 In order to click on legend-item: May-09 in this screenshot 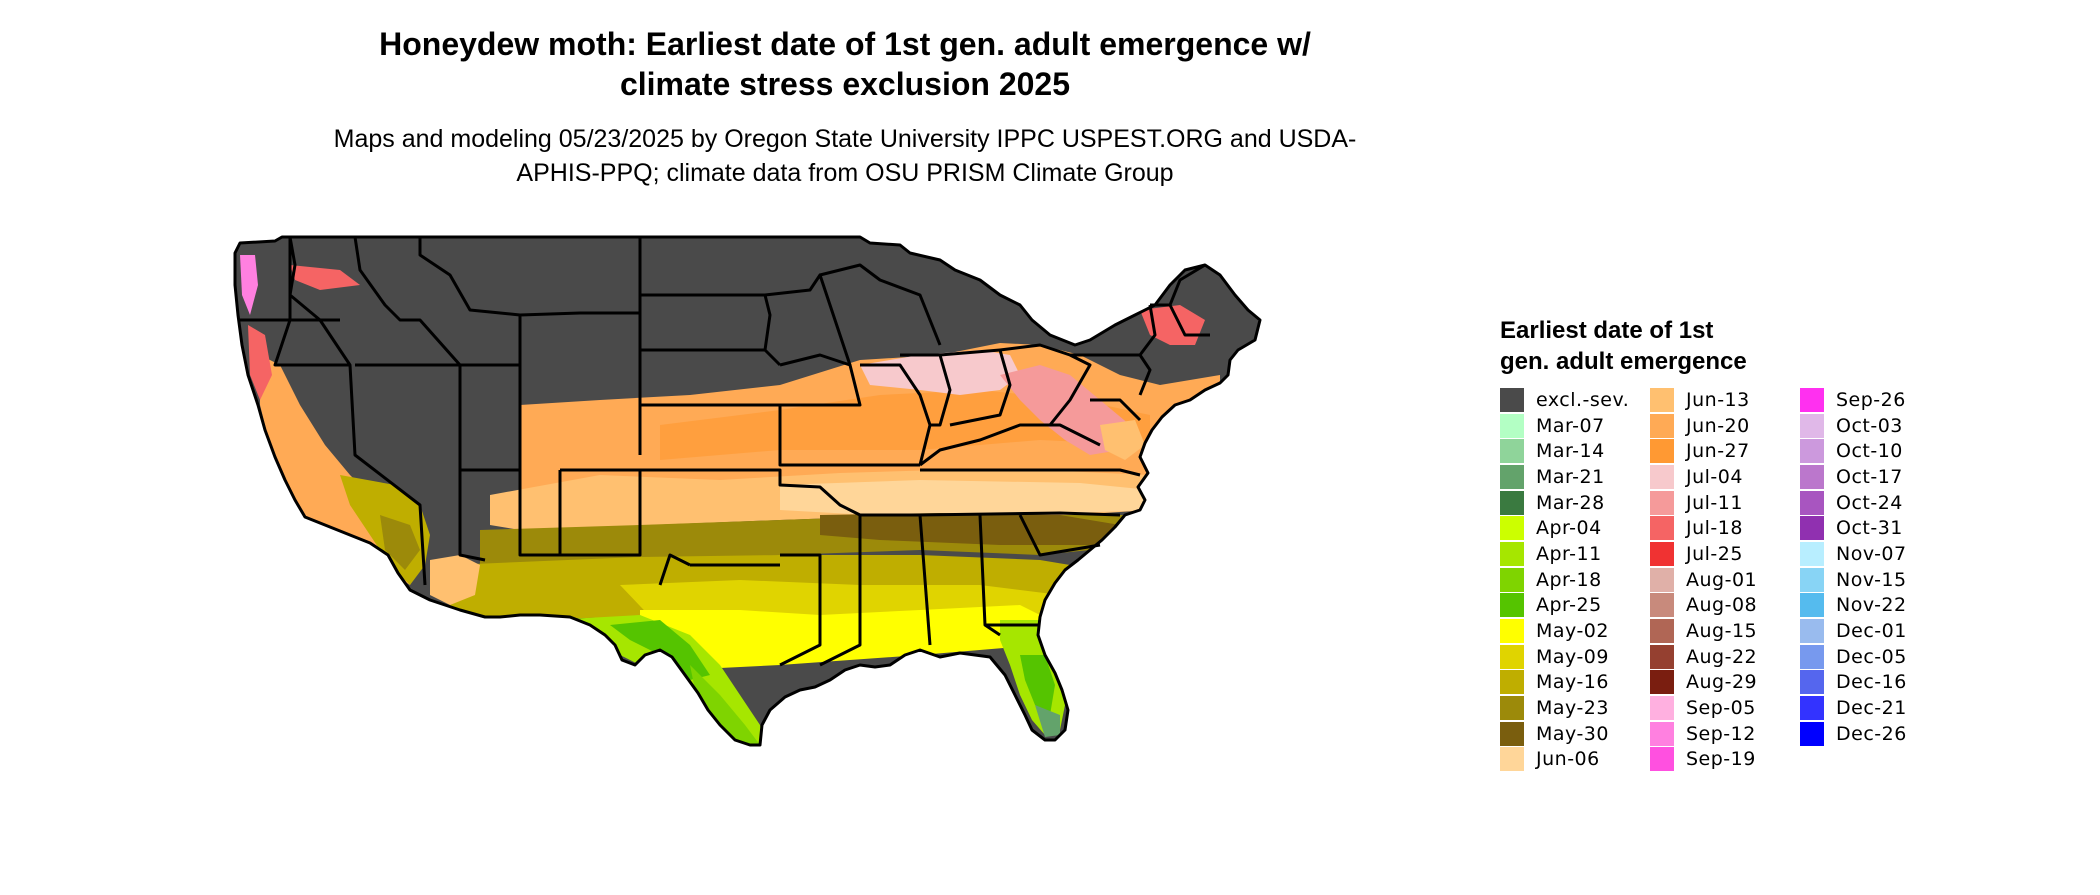, I will do `click(1575, 657)`.